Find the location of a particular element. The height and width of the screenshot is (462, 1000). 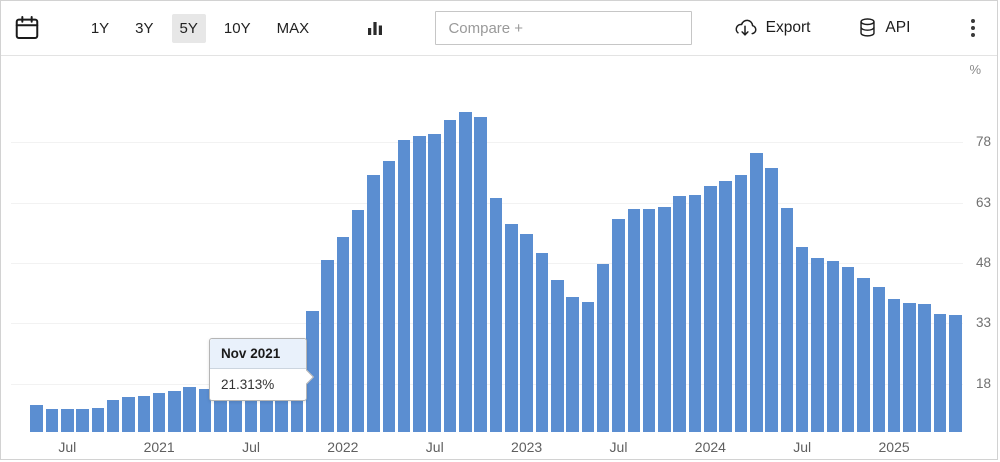

tooltip-value: 21.313% is located at coordinates (247, 385).